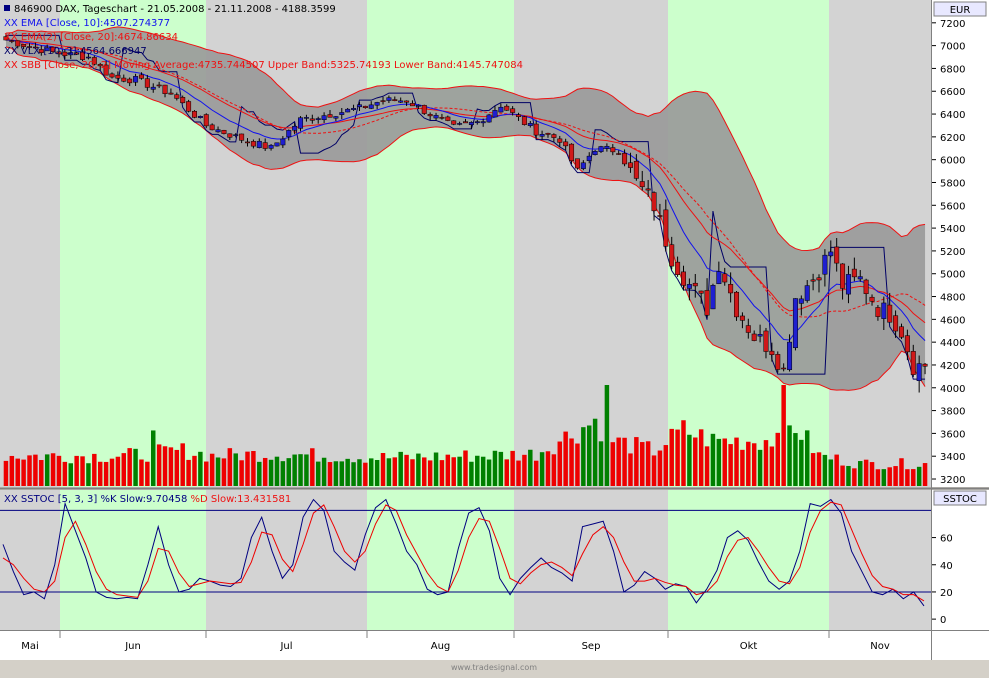 This screenshot has width=989, height=678. I want to click on volume-bars, so click(465, 435).